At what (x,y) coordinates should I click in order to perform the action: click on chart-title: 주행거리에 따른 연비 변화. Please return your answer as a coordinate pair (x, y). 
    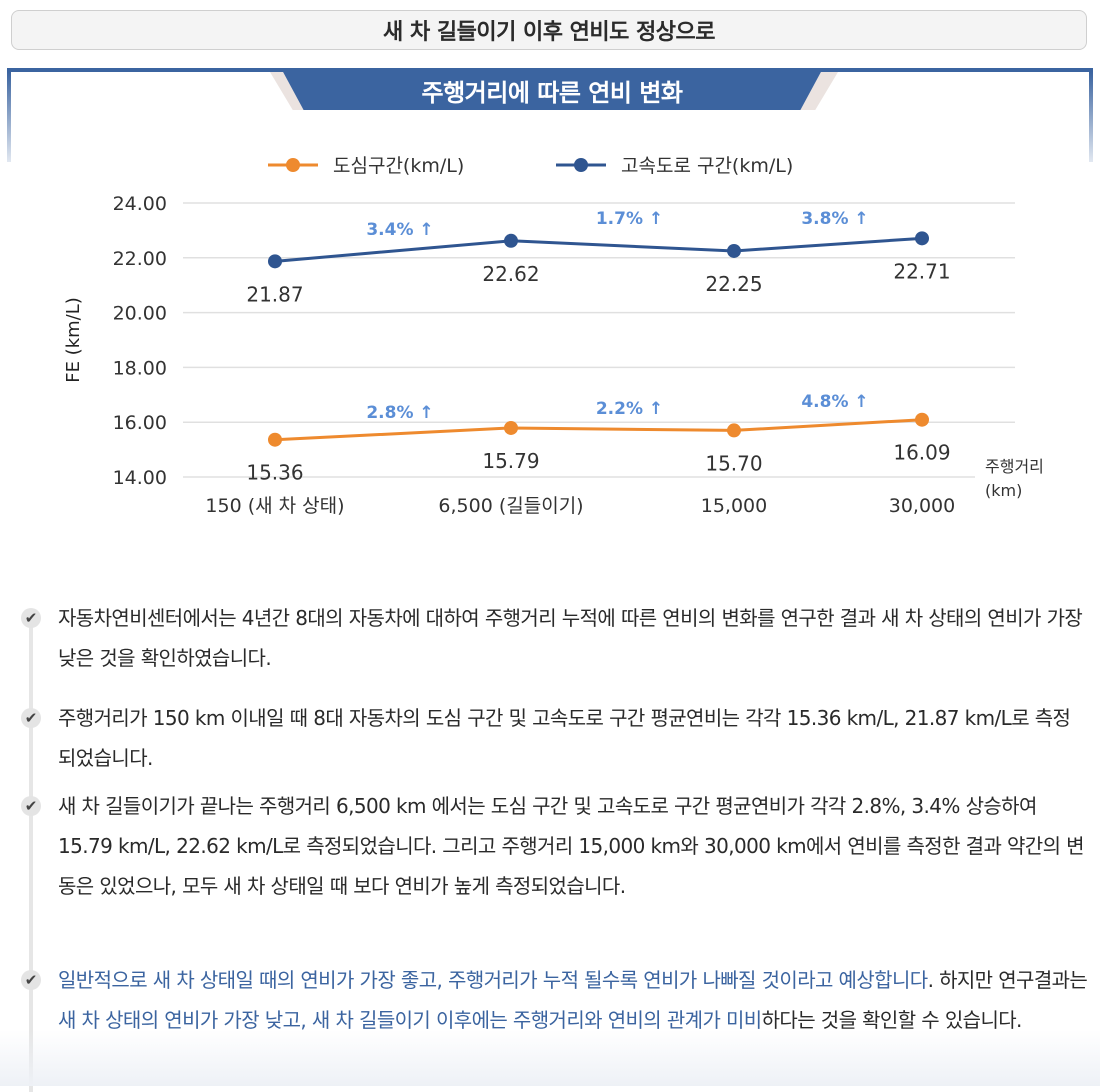
    Looking at the image, I should click on (552, 92).